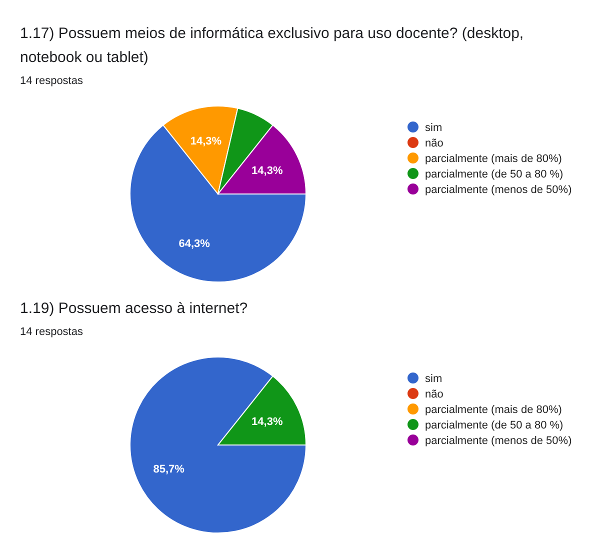 This screenshot has height=559, width=604. I want to click on chart-title: 1.19) Possuem acesso à internet?, so click(134, 308).